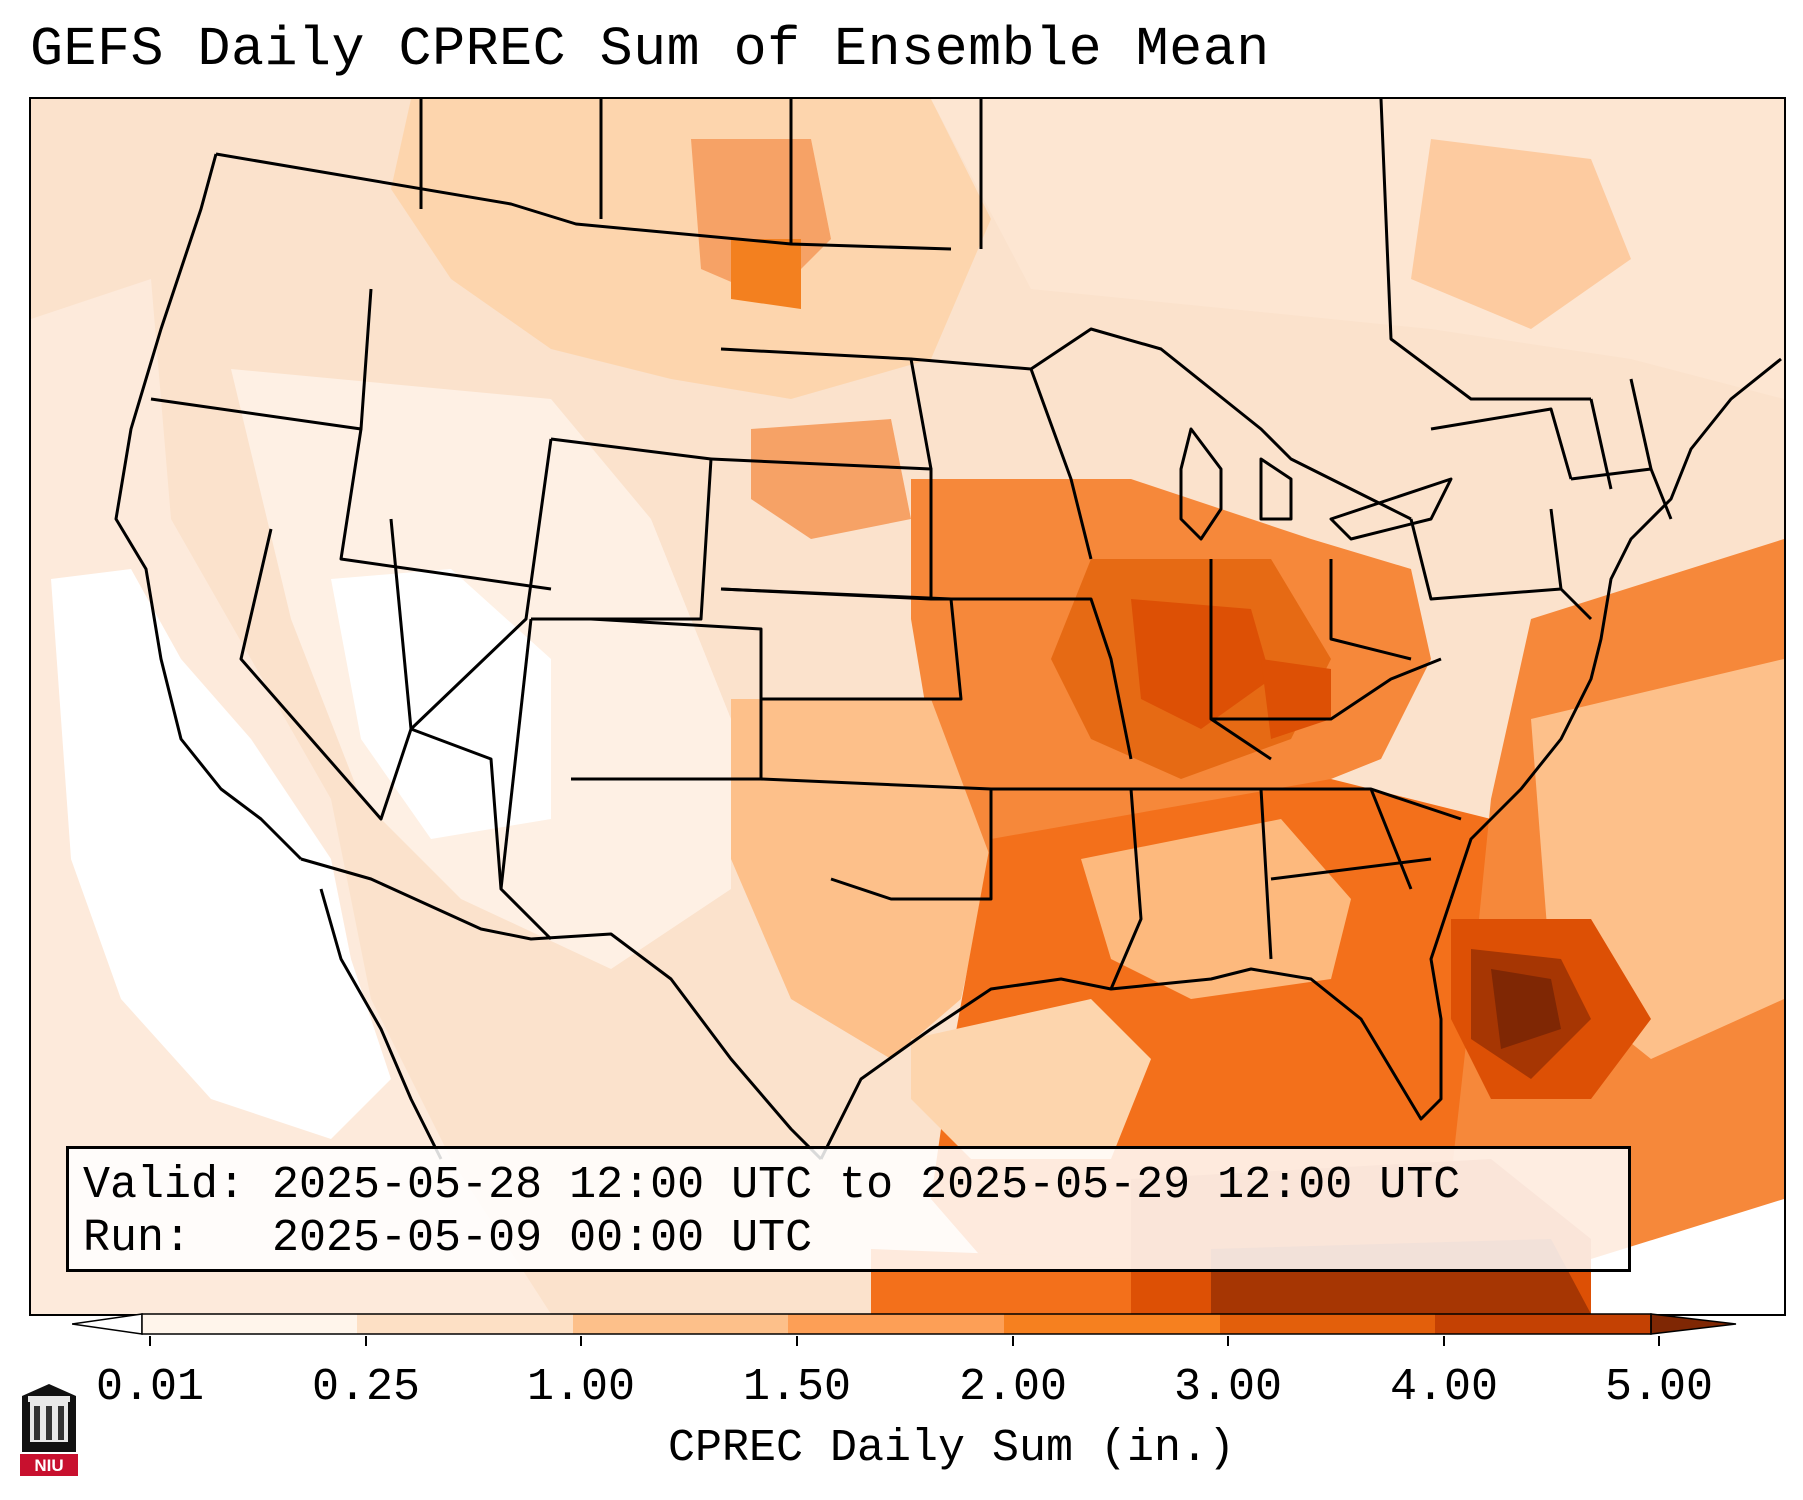 The image size is (1803, 1500). What do you see at coordinates (150, 1387) in the screenshot?
I see `colorbar-tick-label: 0.01` at bounding box center [150, 1387].